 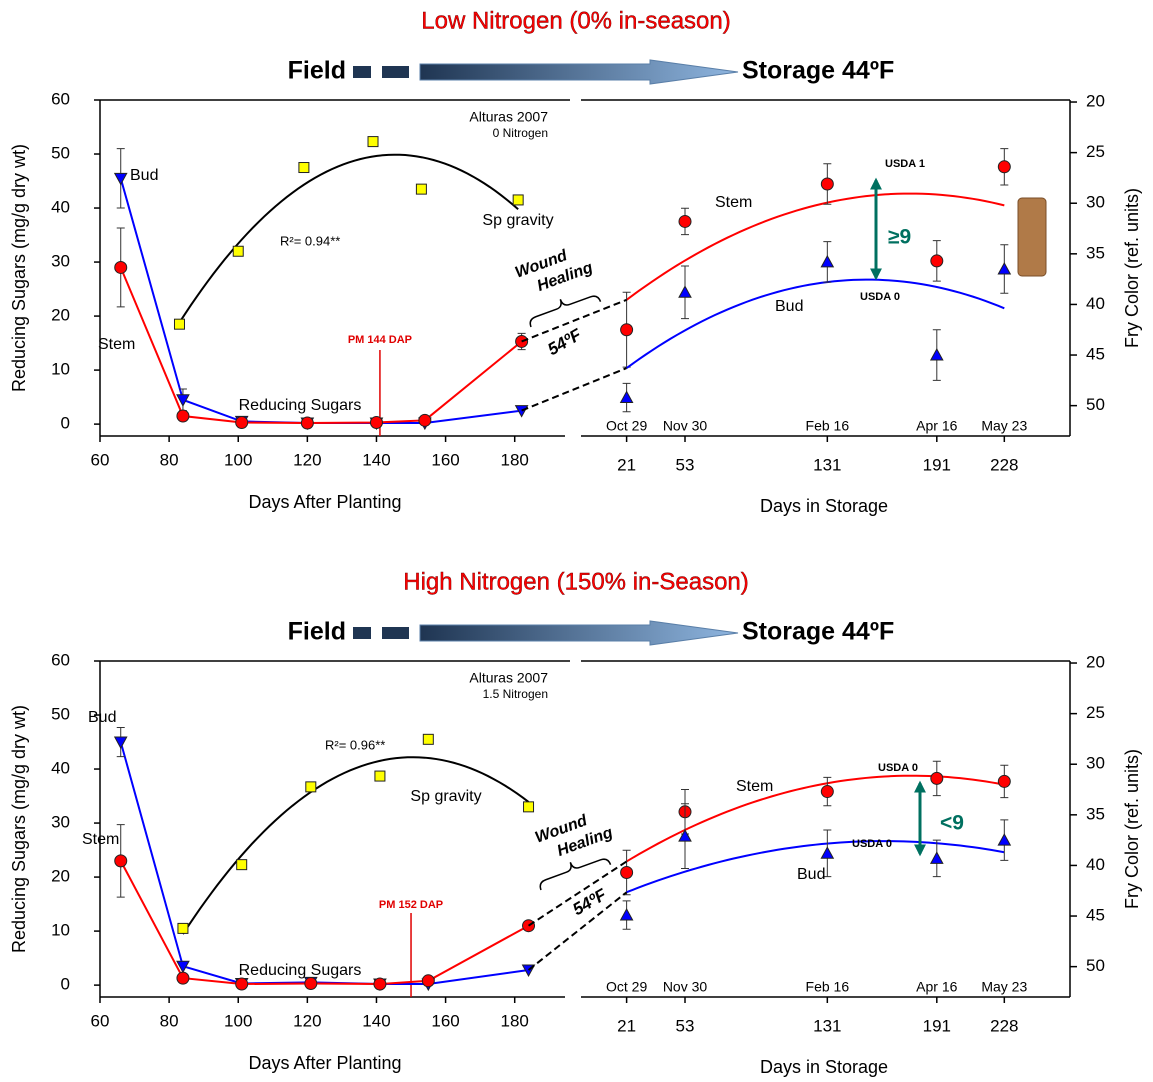 I want to click on y-axis-title: Reducing Sugars (mg/g dry wt), so click(x=19, y=829).